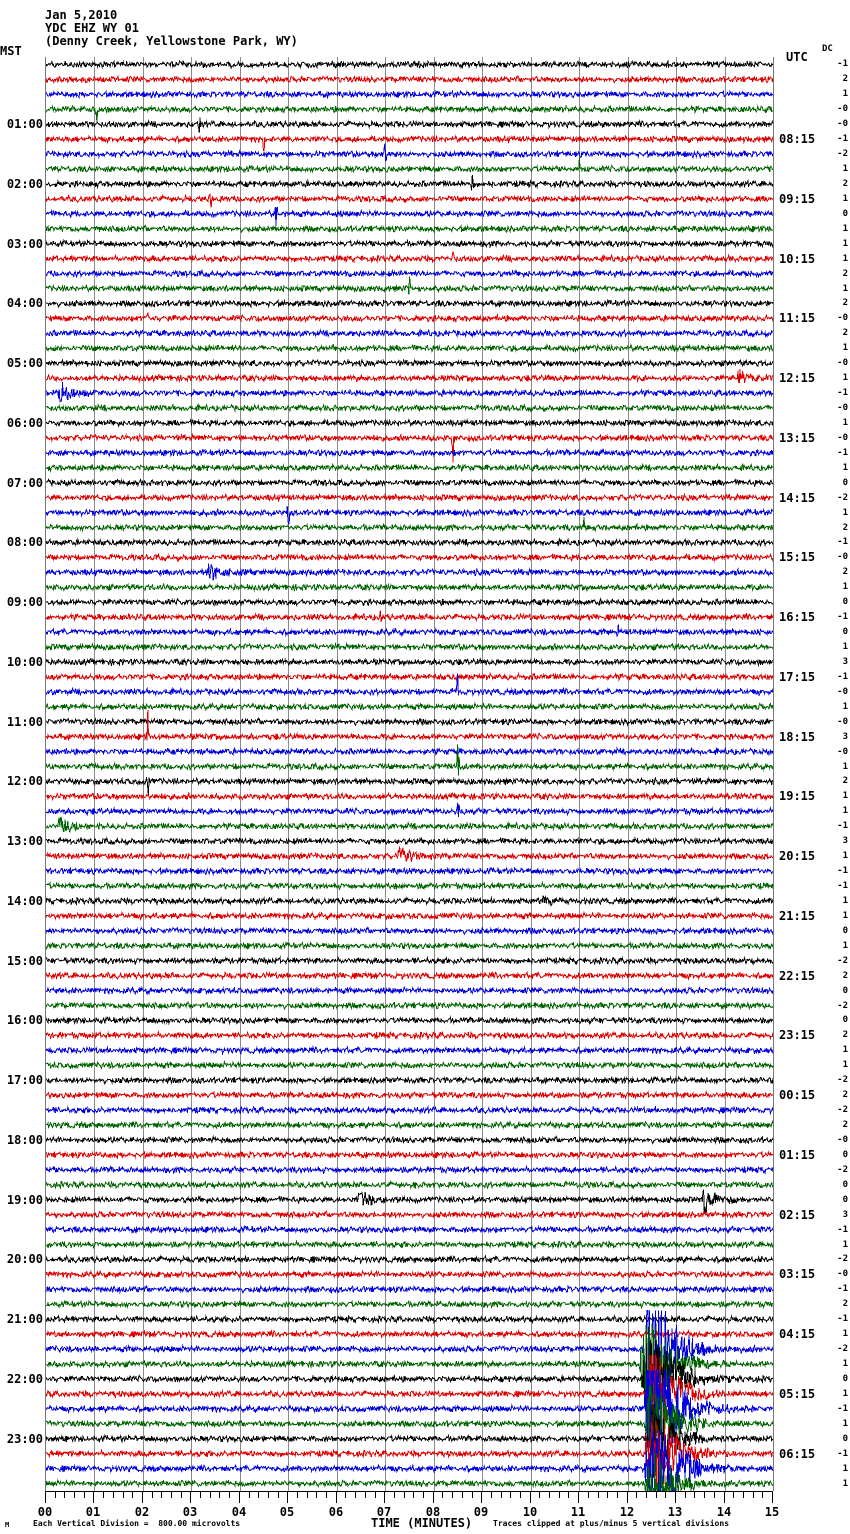 The width and height of the screenshot is (850, 1534). I want to click on x-axis-tick-label: 13, so click(675, 1512).